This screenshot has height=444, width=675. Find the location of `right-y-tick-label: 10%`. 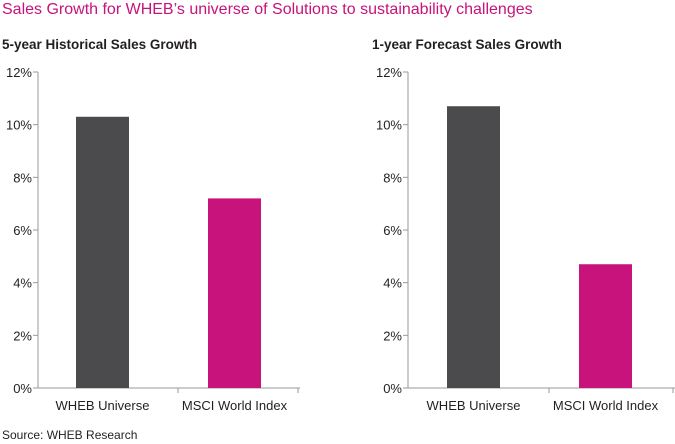

right-y-tick-label: 10% is located at coordinates (389, 125).